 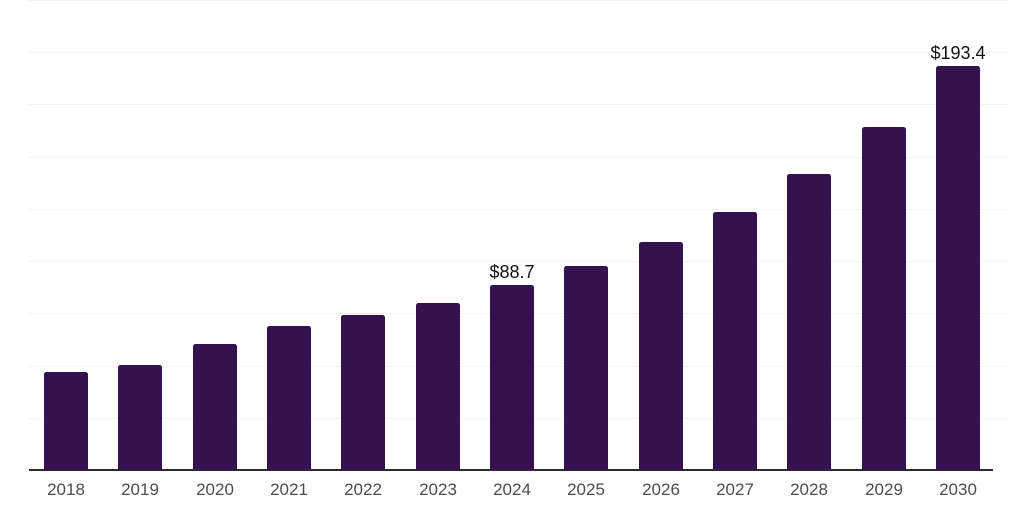 What do you see at coordinates (363, 392) in the screenshot?
I see `bar-2022` at bounding box center [363, 392].